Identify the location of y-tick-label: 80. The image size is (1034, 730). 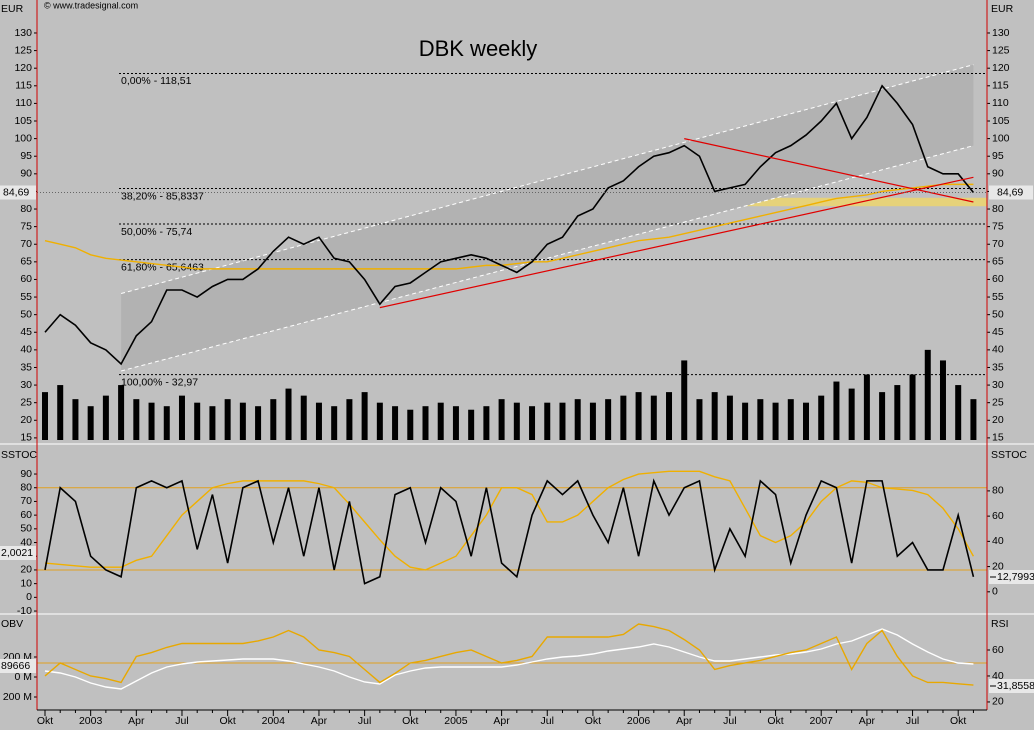
(998, 491).